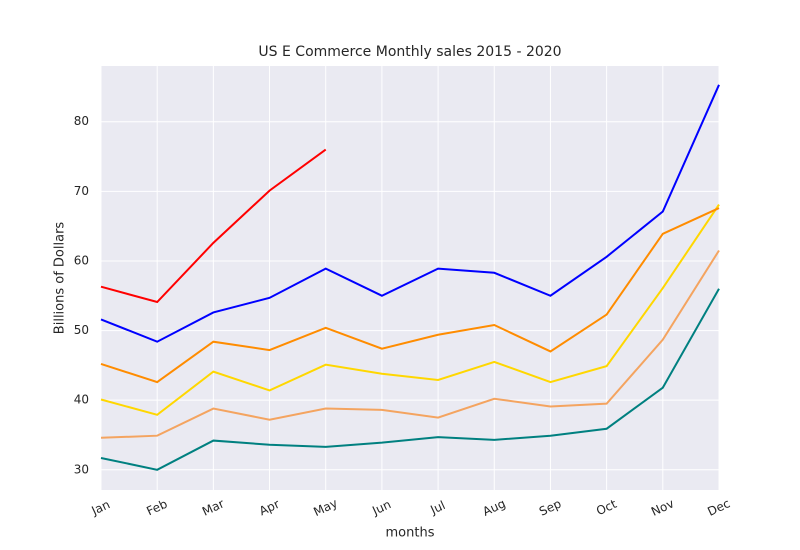 The image size is (800, 550). What do you see at coordinates (81, 191) in the screenshot?
I see `y-tick-label: 70` at bounding box center [81, 191].